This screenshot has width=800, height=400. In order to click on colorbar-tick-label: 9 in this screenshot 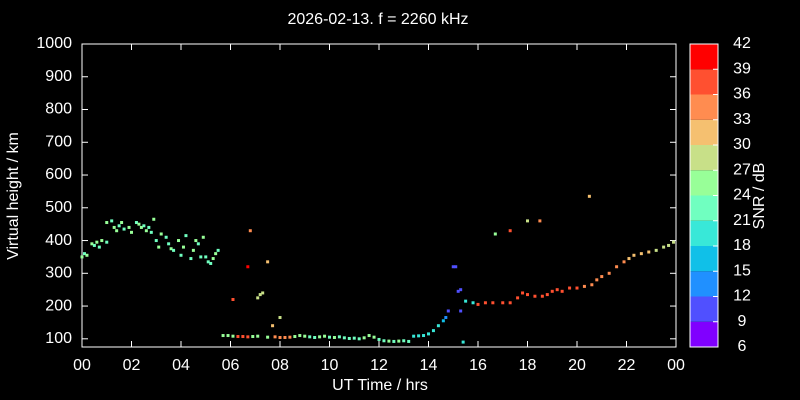, I will do `click(742, 321)`.